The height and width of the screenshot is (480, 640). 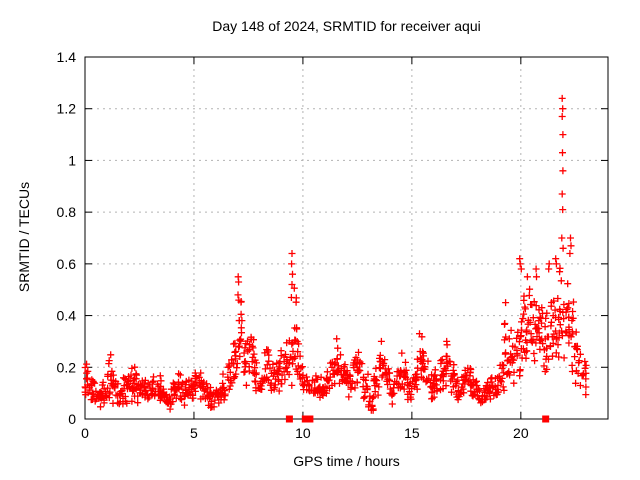 I want to click on y-tick-label: 0.6, so click(x=67, y=264).